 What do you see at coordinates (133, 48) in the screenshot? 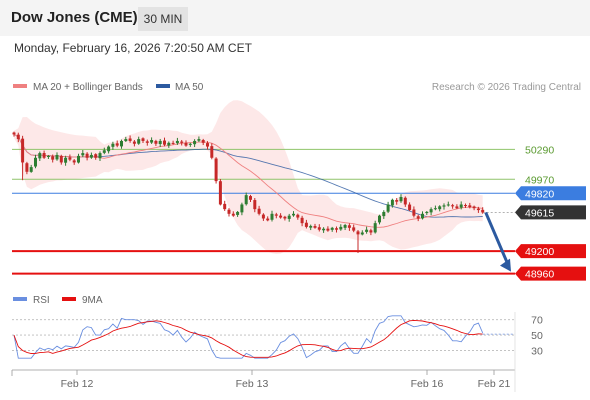
I see `timestamp-label: Monday, February 16, 2026 7:20:50 AM CET` at bounding box center [133, 48].